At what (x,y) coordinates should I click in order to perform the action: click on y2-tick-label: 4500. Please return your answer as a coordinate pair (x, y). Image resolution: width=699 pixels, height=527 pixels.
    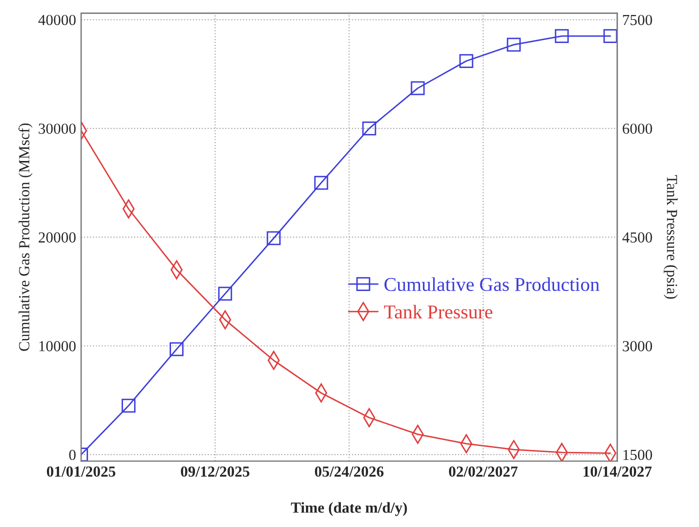
    Looking at the image, I should click on (637, 237).